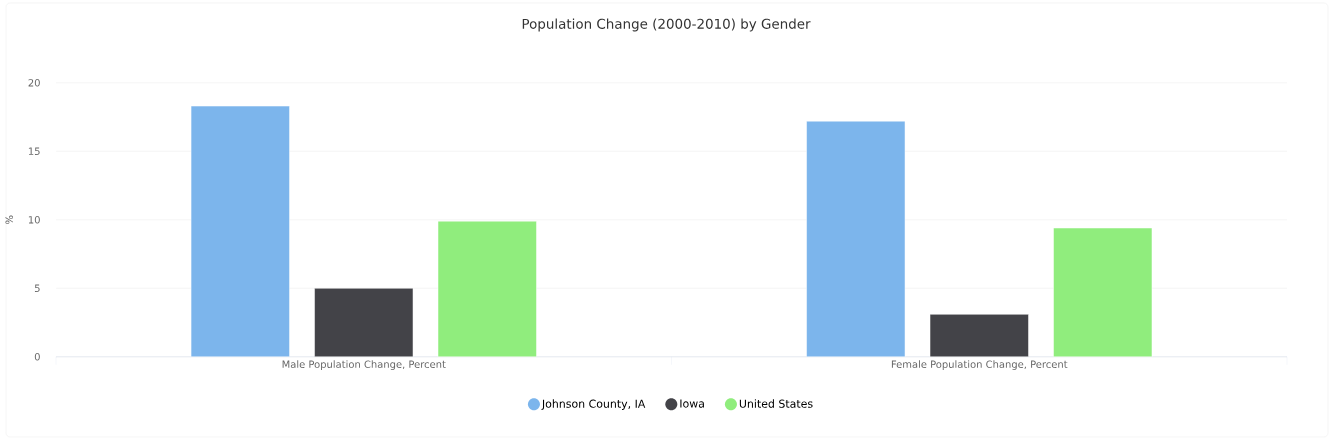  I want to click on x-tick-label: Male Population Change, Percent, so click(364, 365).